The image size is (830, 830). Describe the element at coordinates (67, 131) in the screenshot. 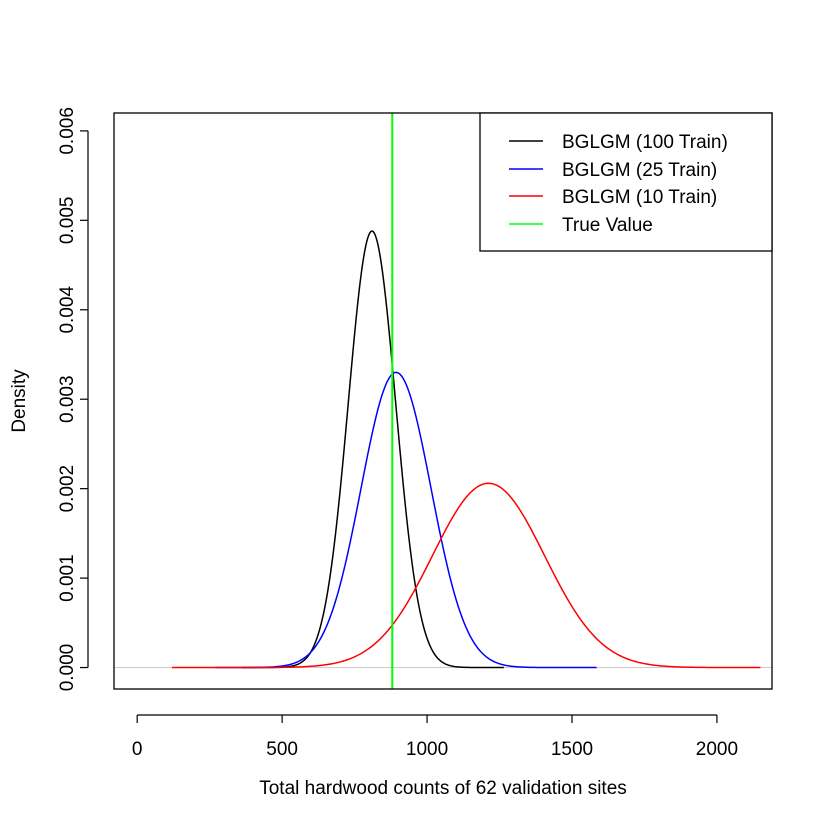

I see `y-tick-label: 0.006` at that location.